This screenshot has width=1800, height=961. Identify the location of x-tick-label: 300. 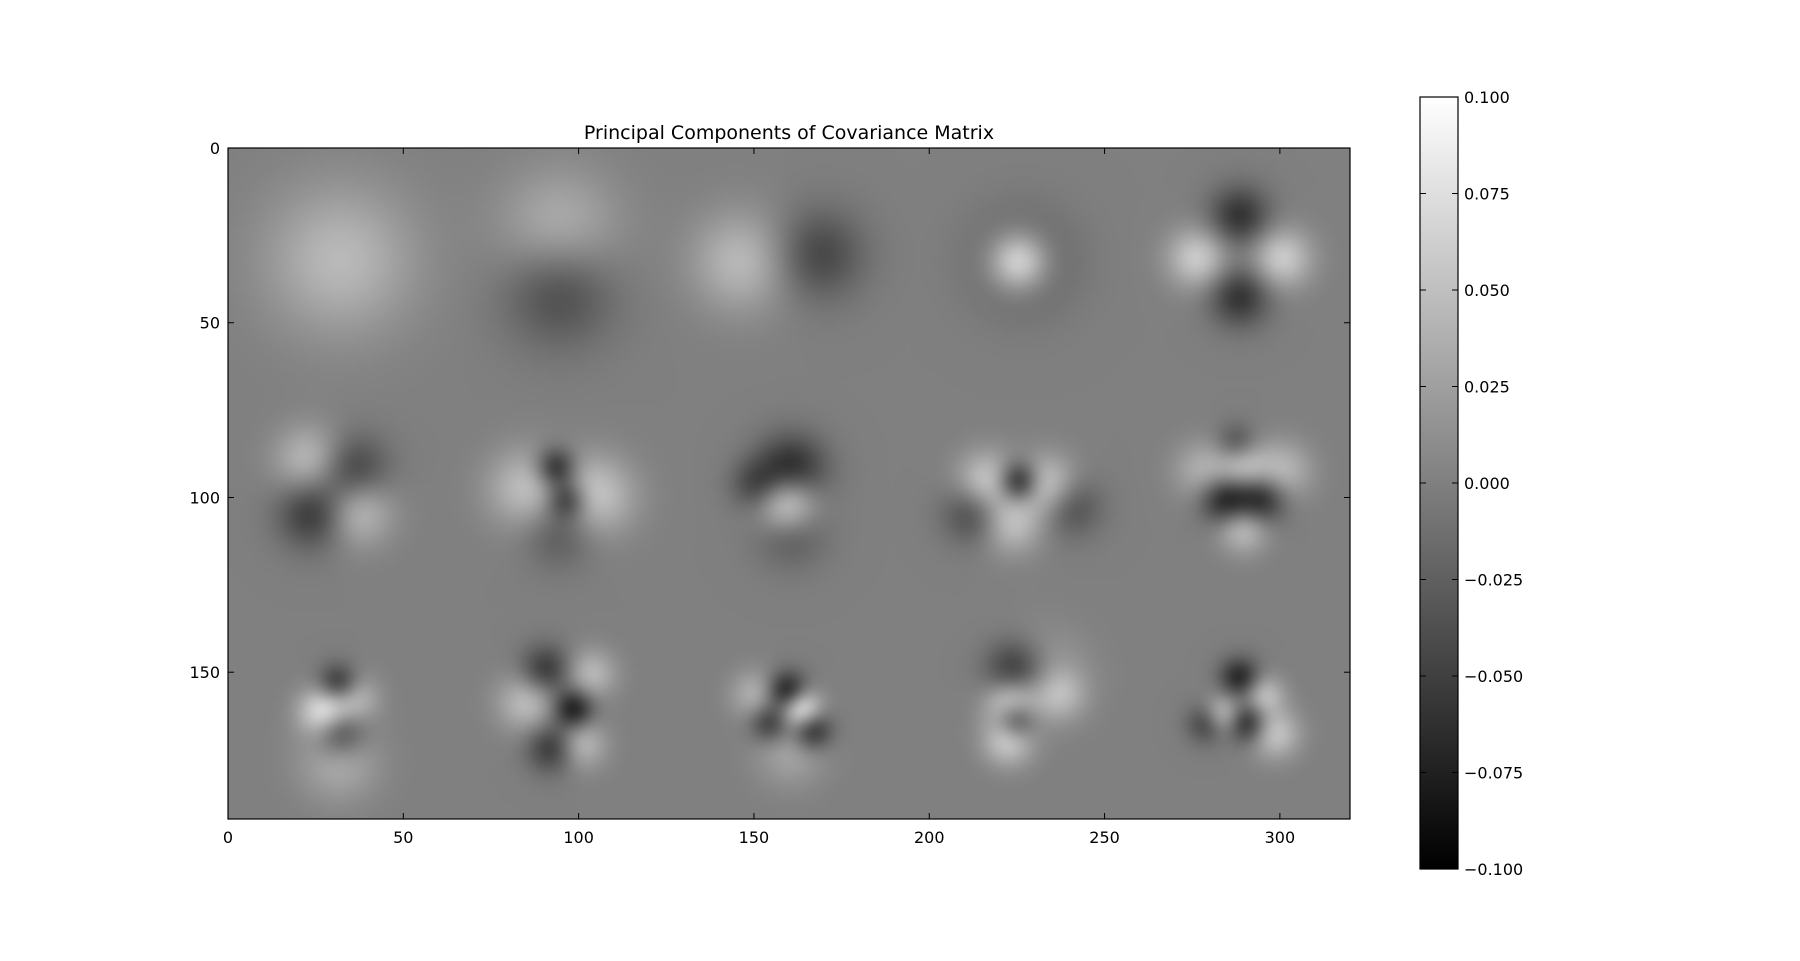
(1280, 837).